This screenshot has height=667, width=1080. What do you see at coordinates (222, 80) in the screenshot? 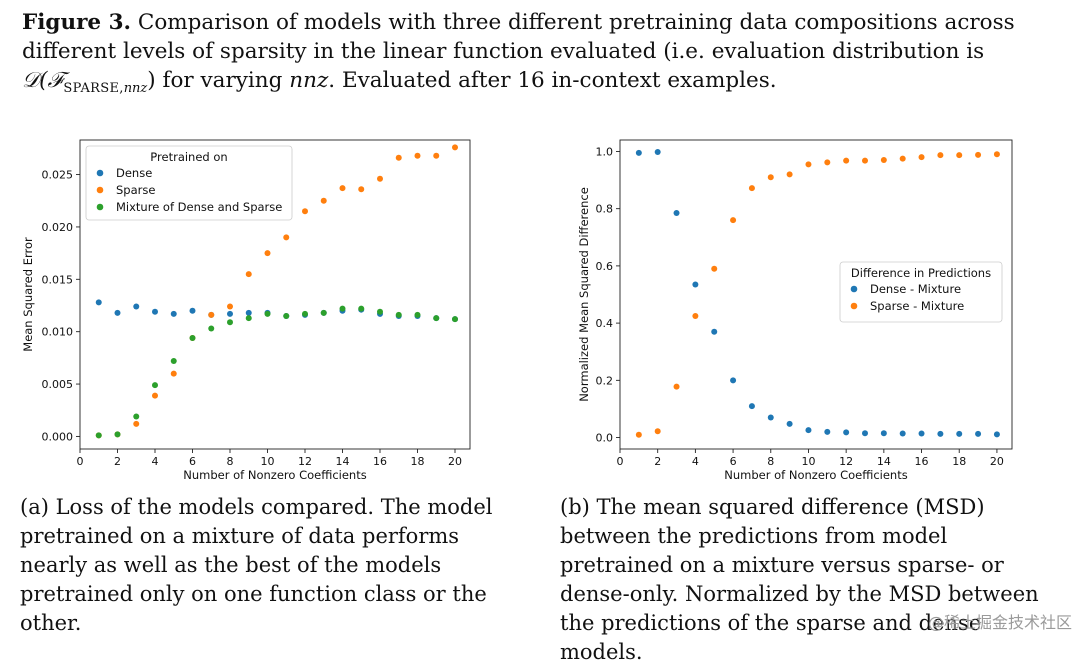
I see `caption-text-2: for varying` at bounding box center [222, 80].